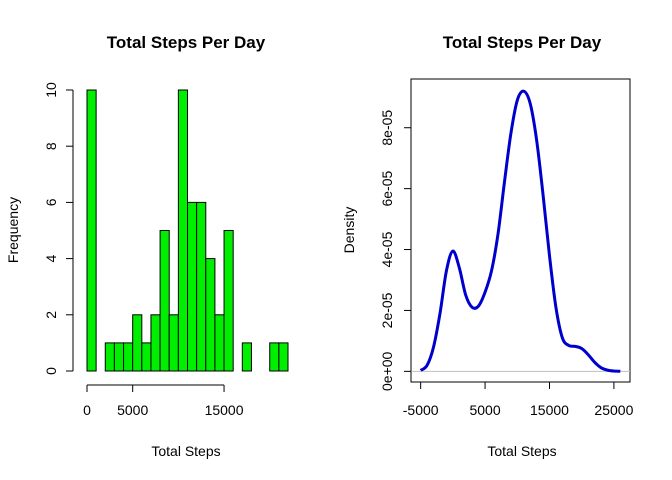 This screenshot has height=480, width=672. I want to click on density-y-tick-label: 6e-05, so click(387, 189).